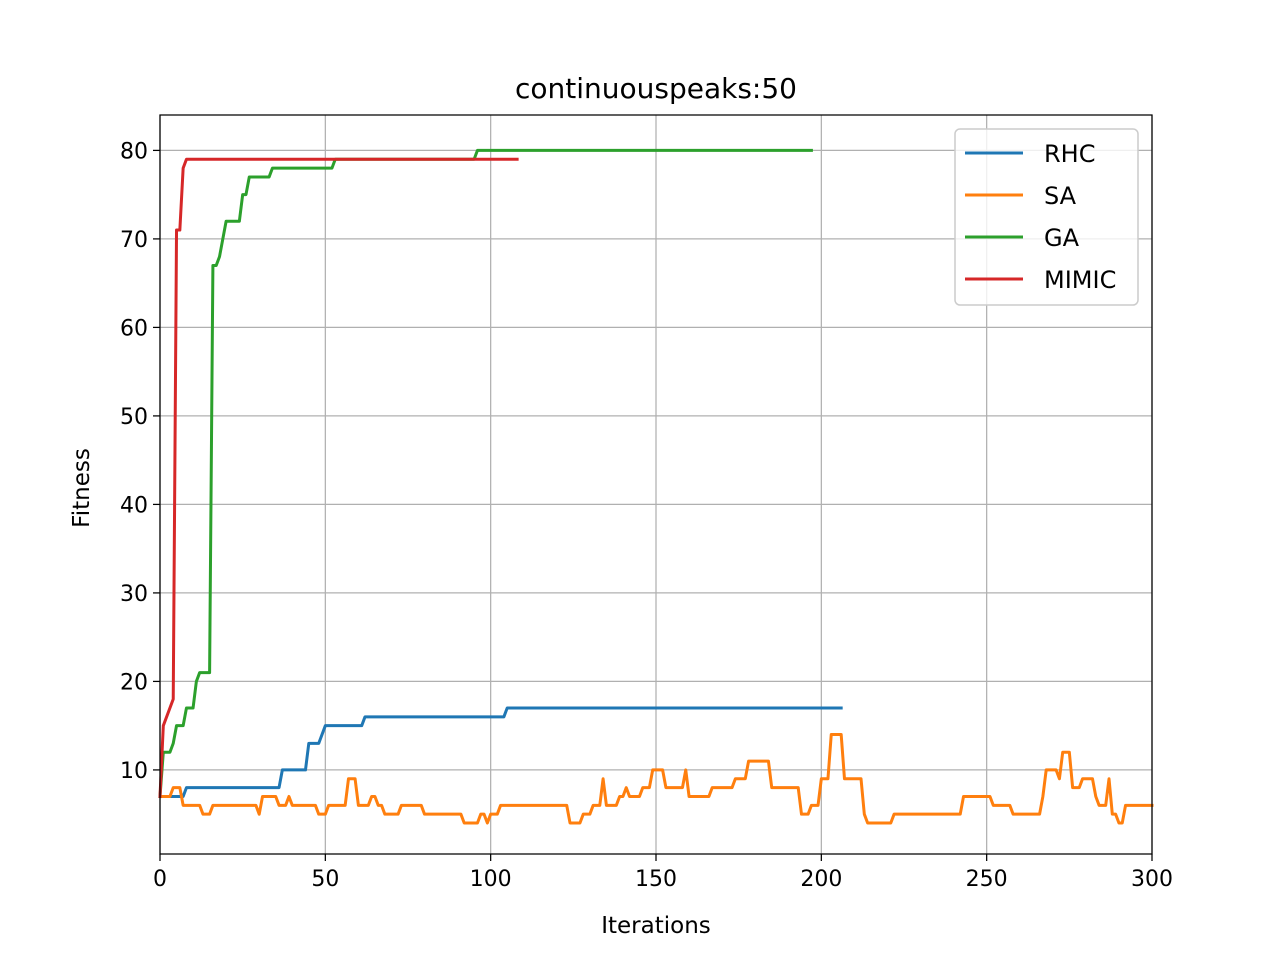  I want to click on x-tick-label: 200, so click(821, 879).